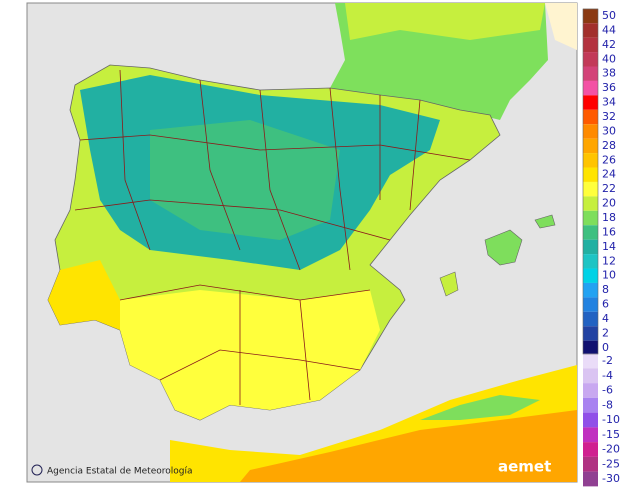 Image resolution: width=630 pixels, height=504 pixels. I want to click on legend-label: -4, so click(607, 375).